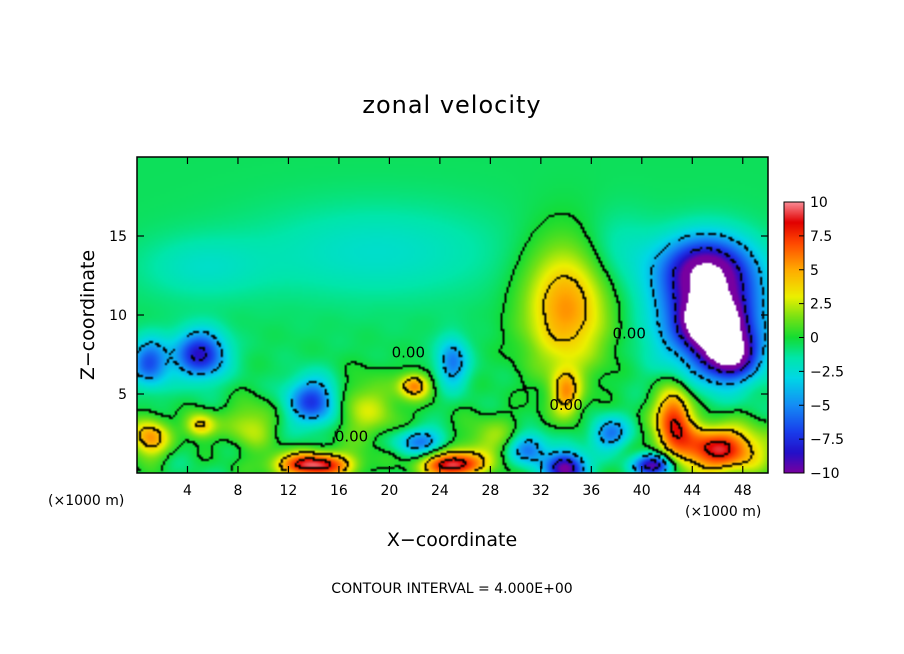 This screenshot has width=904, height=654. I want to click on colorbar-tick-label: 7.5, so click(821, 237).